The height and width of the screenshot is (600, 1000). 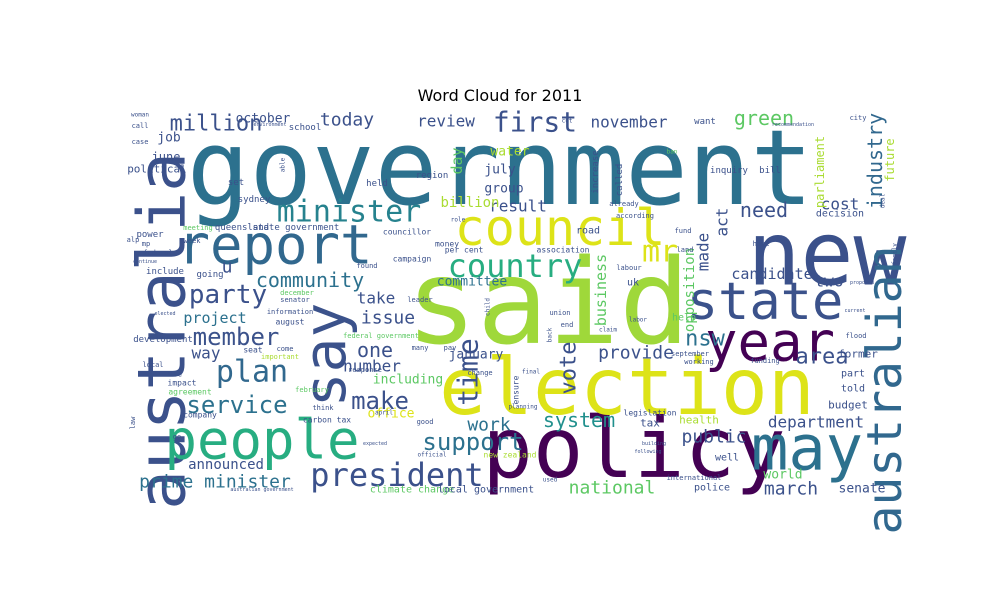 I want to click on word-queensland: queensland, so click(x=242, y=228).